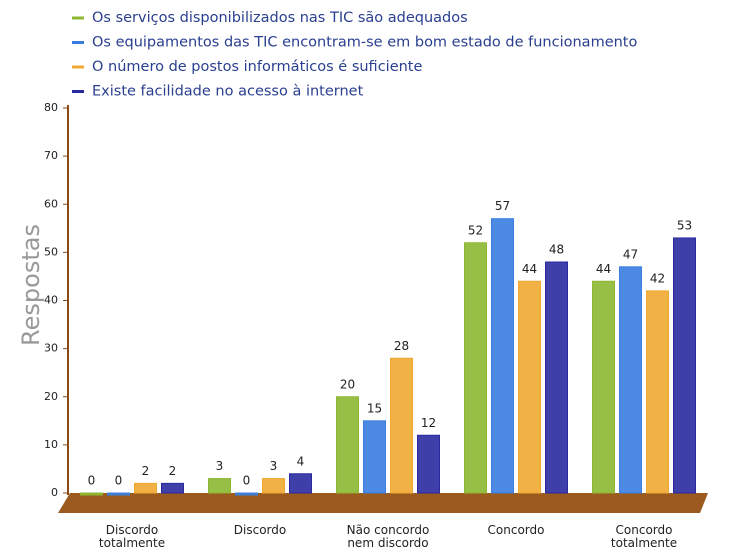 This screenshot has width=747, height=553. Describe the element at coordinates (51, 444) in the screenshot. I see `y-tick-label: 10` at that location.